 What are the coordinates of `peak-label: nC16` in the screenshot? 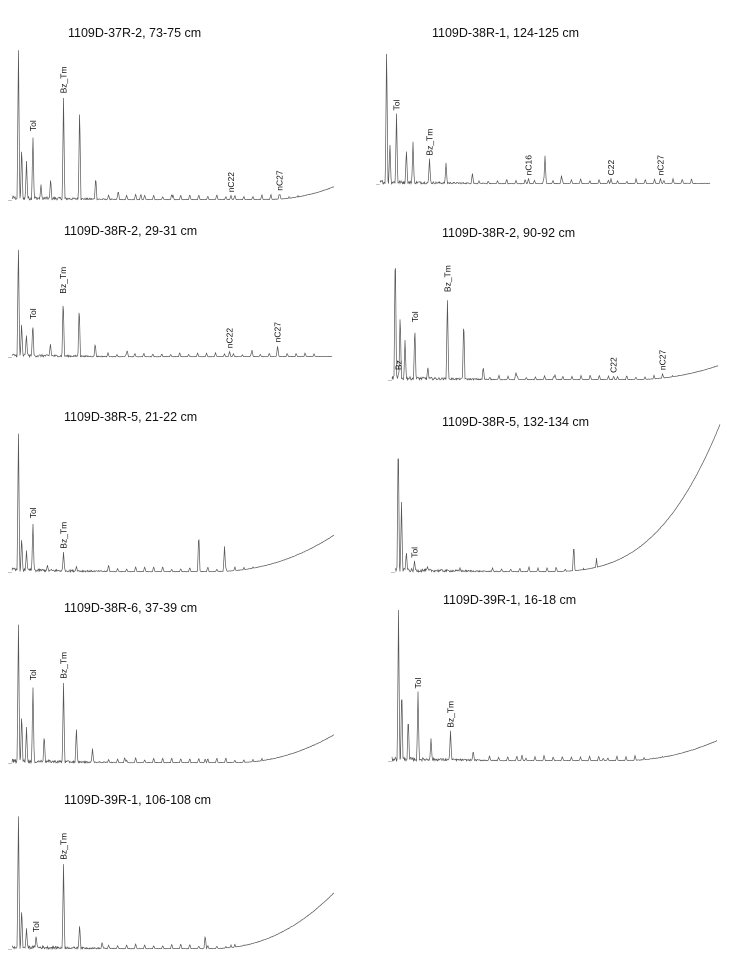 It's located at (529, 165).